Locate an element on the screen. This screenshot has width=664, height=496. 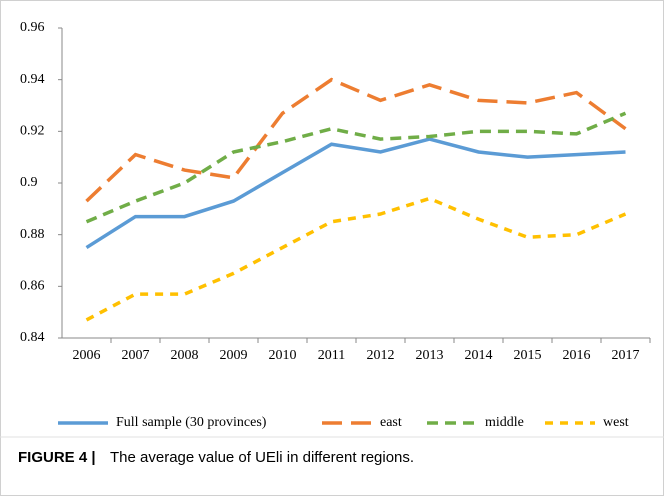
x-tick-label: 2014 is located at coordinates (479, 355).